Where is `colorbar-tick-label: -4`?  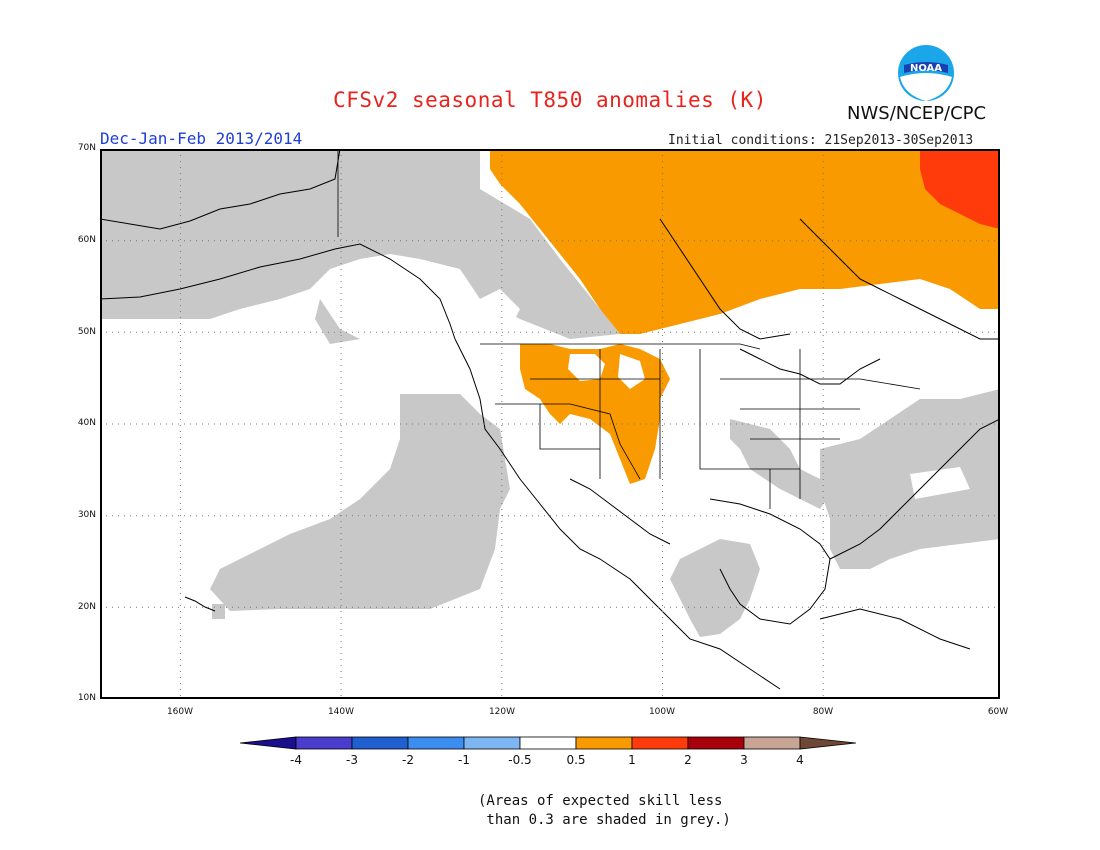
colorbar-tick-label: -4 is located at coordinates (296, 760).